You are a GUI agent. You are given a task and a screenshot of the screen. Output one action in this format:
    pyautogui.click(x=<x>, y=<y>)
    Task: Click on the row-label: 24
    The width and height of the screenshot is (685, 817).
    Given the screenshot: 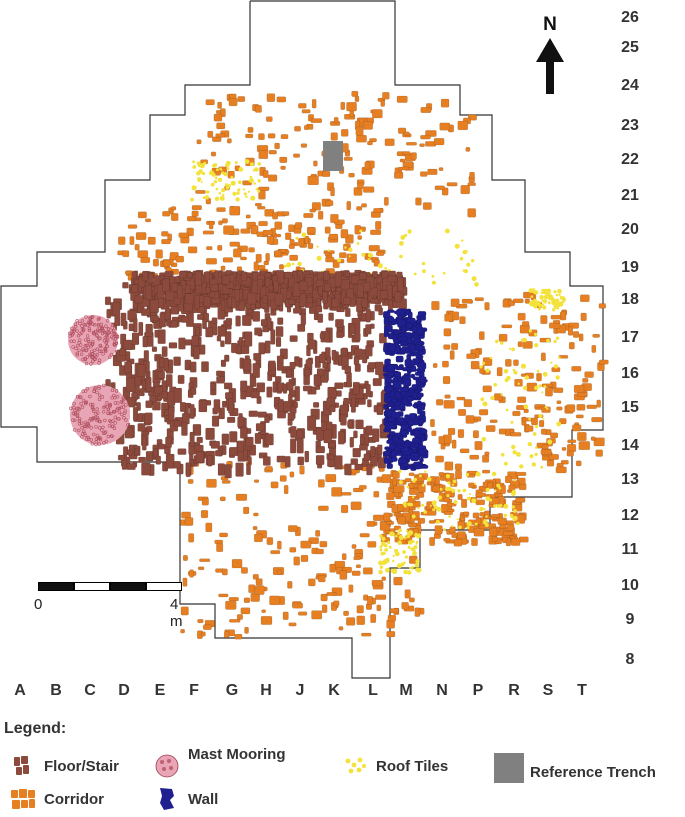 What is the action you would take?
    pyautogui.click(x=630, y=85)
    